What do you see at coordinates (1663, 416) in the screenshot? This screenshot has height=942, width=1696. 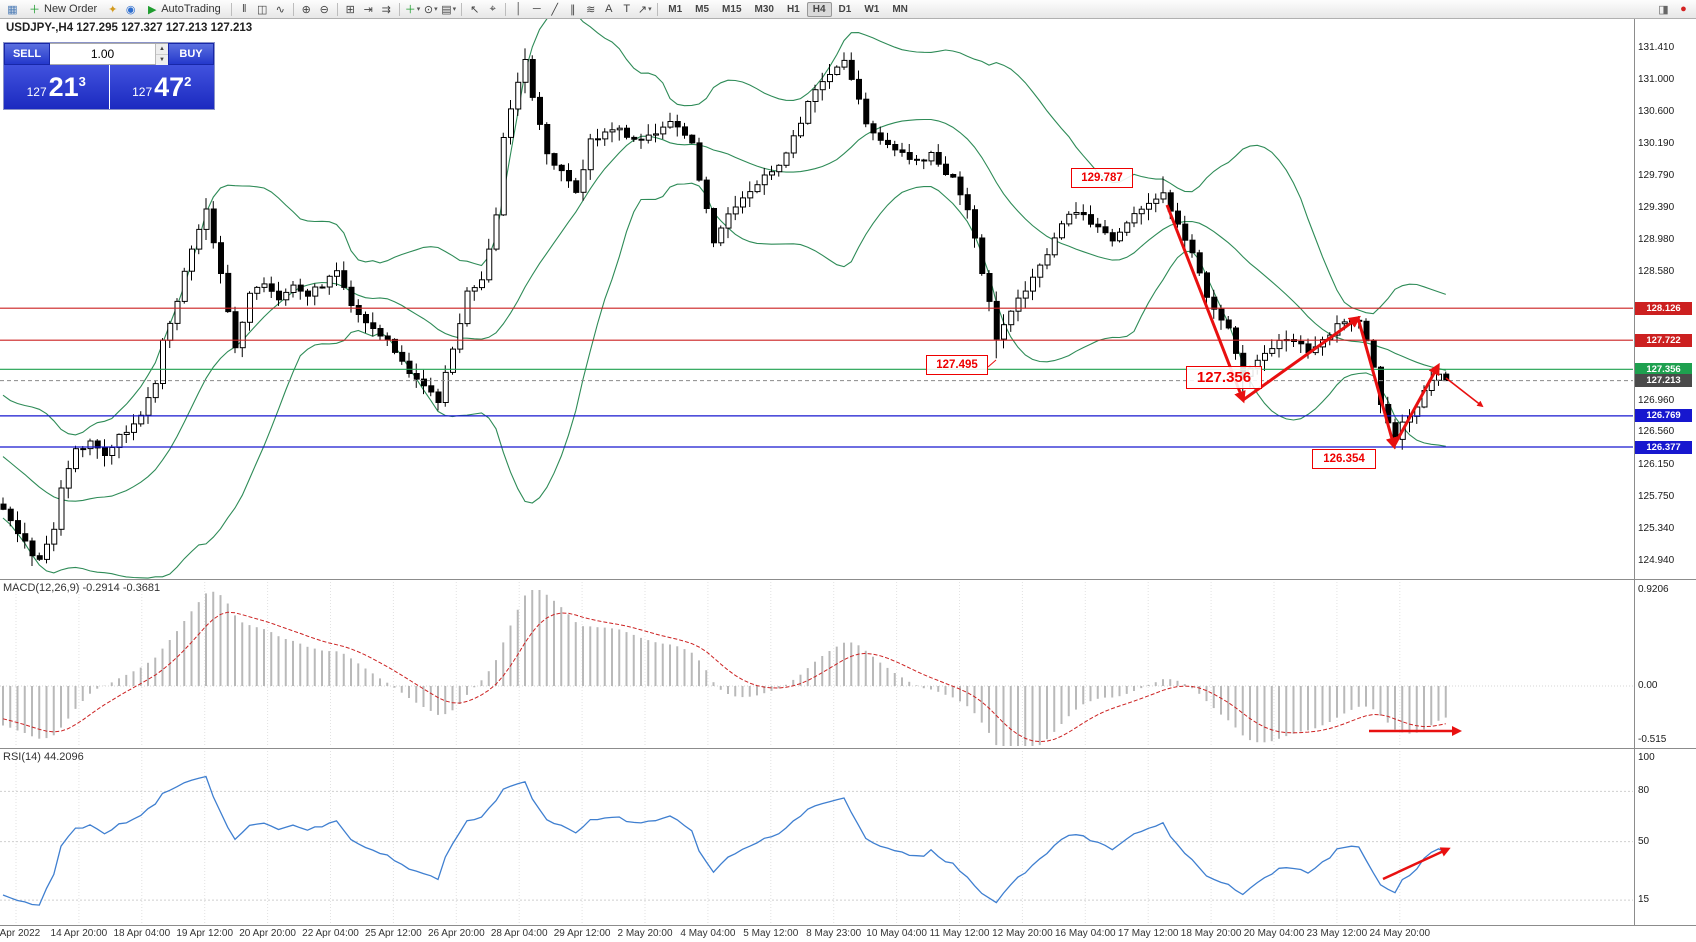 I see `price-level-tag: 126.769` at bounding box center [1663, 416].